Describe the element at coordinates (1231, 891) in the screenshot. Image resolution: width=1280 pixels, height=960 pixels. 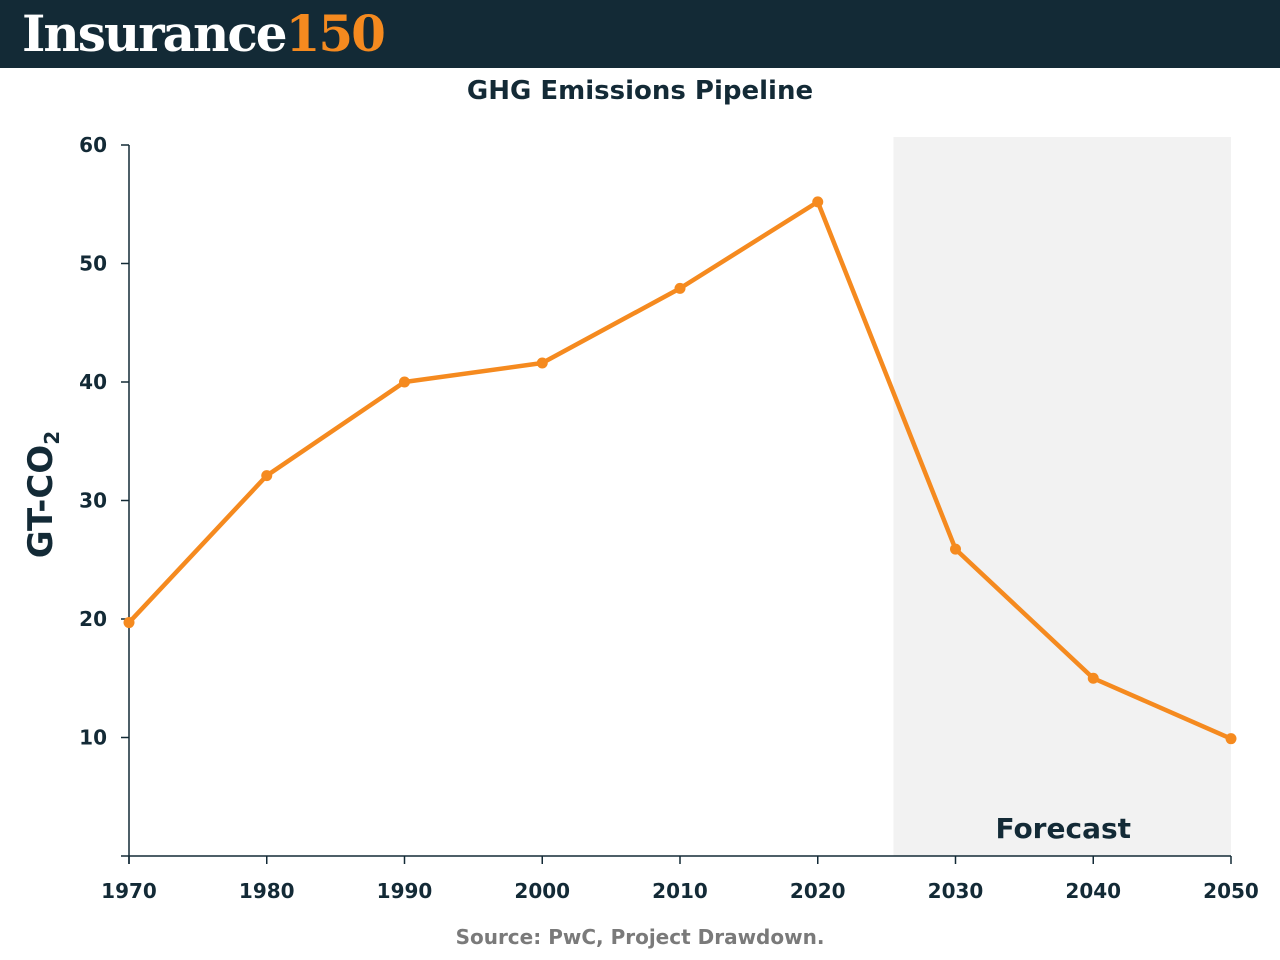
I see `x-tick-label: 2050` at that location.